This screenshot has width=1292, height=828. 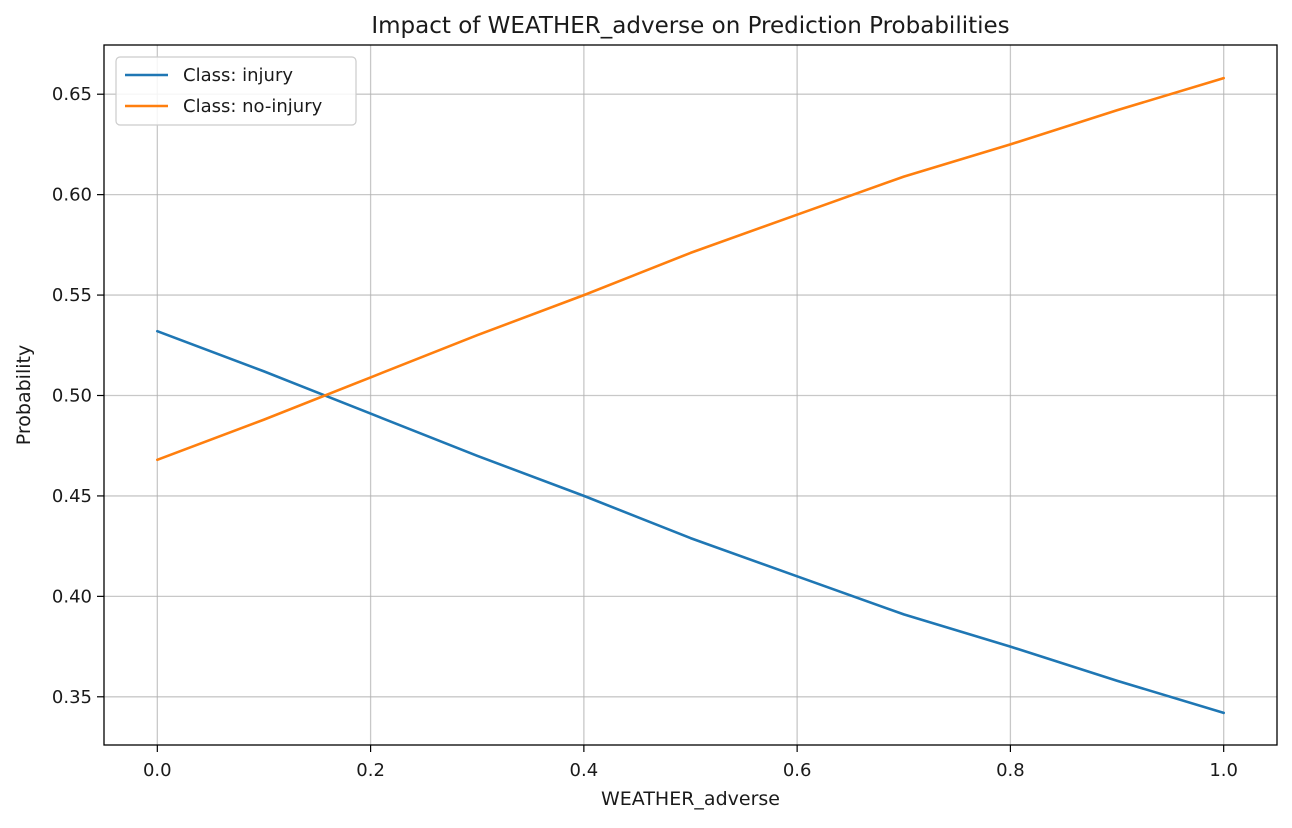 I want to click on x-tick-label: 0.0, so click(x=157, y=770).